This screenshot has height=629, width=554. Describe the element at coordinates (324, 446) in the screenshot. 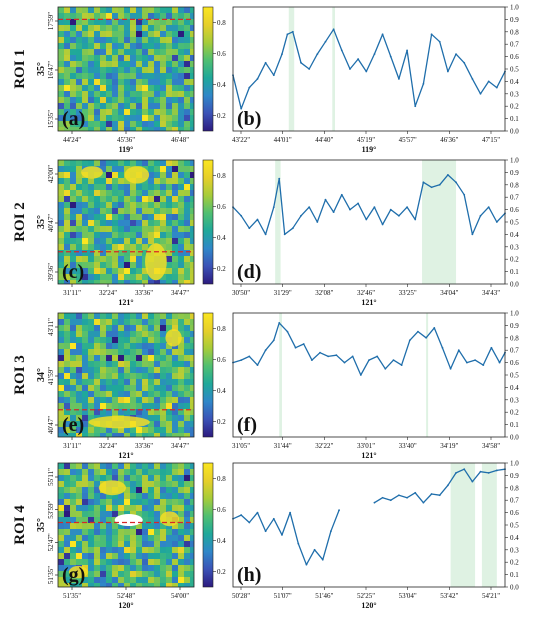

I see `chart-xtick-label: 32'22"` at that location.